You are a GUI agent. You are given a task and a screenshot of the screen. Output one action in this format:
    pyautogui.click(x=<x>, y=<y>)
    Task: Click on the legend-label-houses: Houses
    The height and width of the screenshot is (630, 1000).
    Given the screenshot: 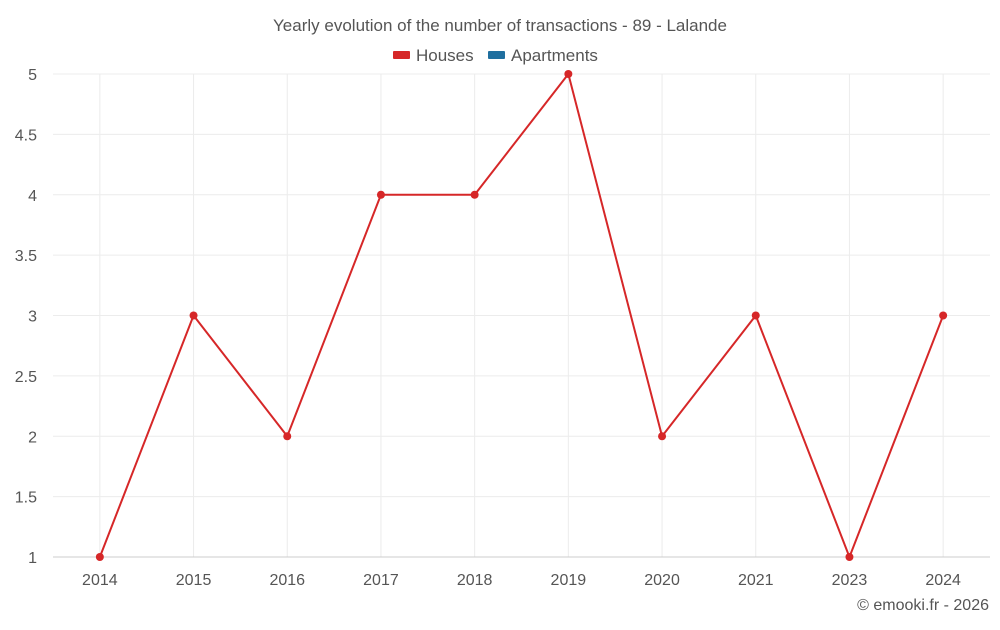 What is the action you would take?
    pyautogui.click(x=445, y=55)
    